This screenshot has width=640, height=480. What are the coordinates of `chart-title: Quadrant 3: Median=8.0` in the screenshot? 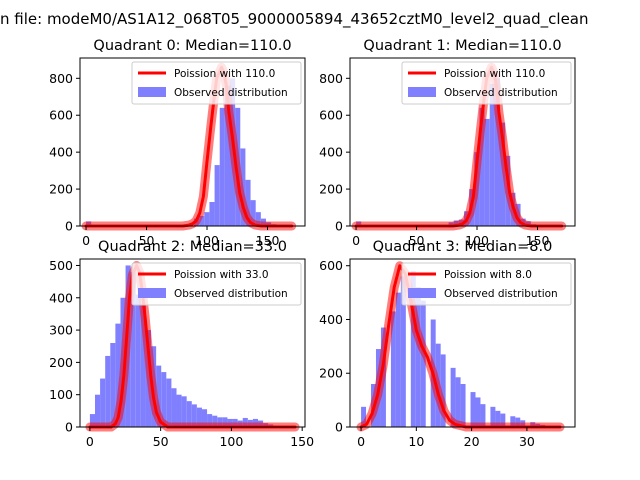 It's located at (463, 247).